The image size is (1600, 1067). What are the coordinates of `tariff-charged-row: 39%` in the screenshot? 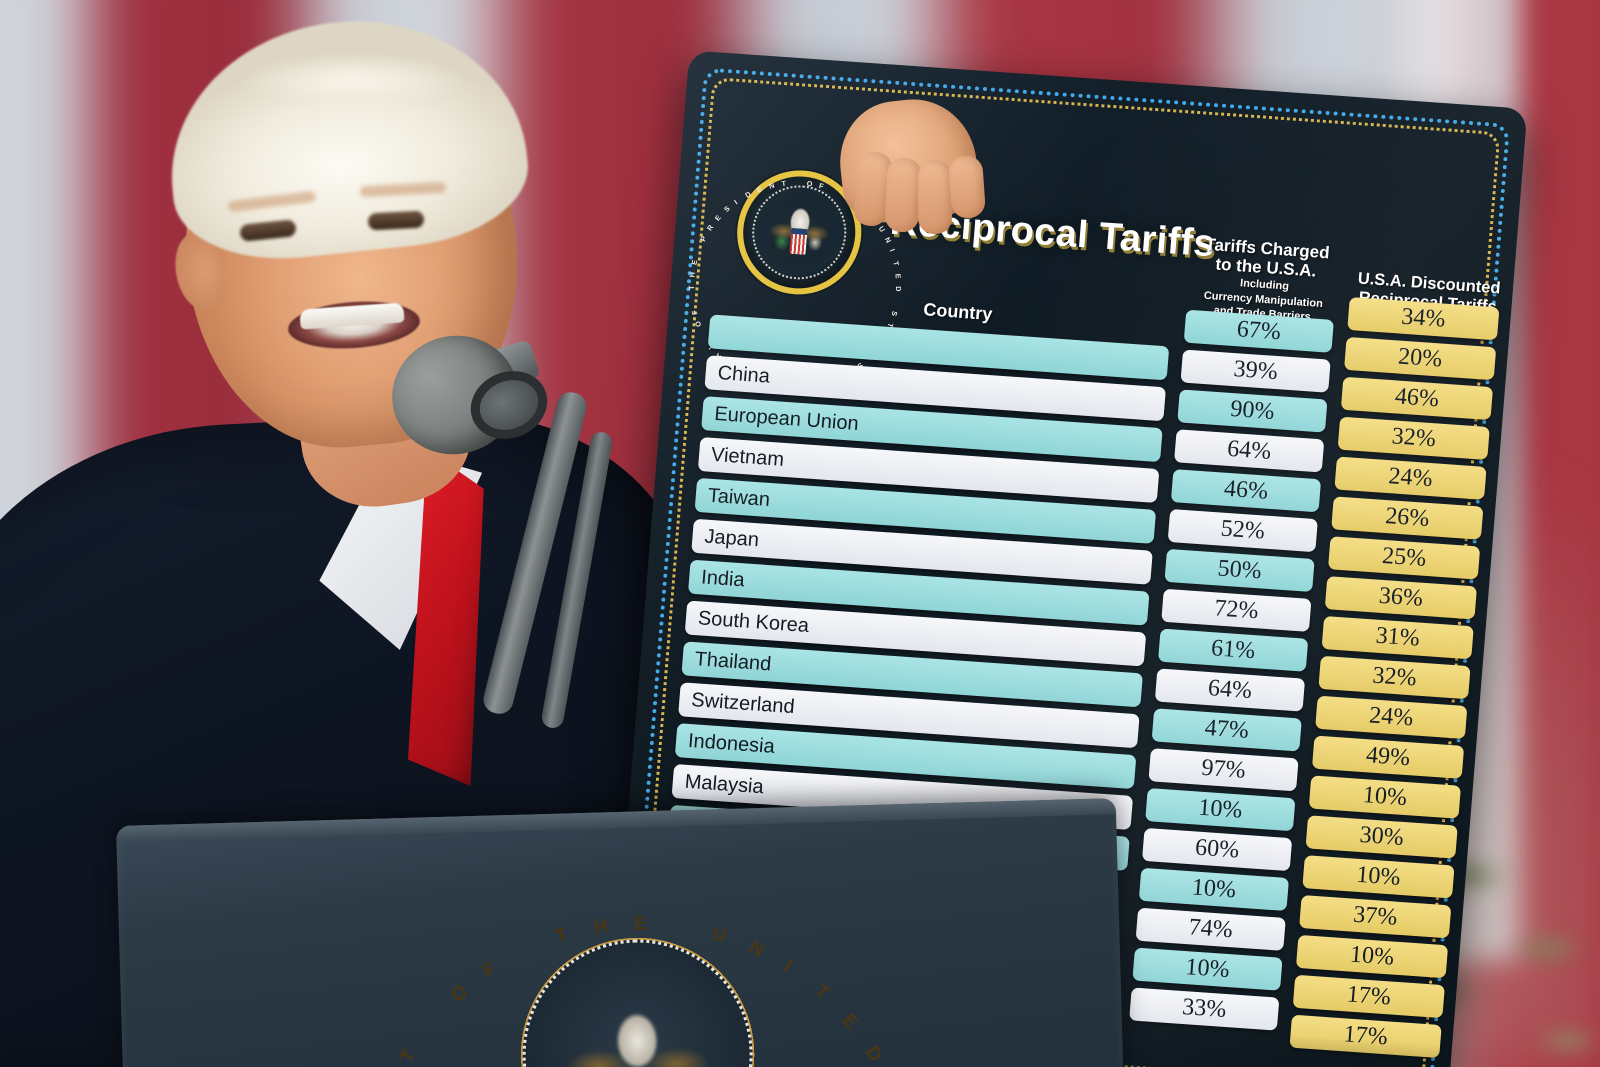 It's located at (1255, 371).